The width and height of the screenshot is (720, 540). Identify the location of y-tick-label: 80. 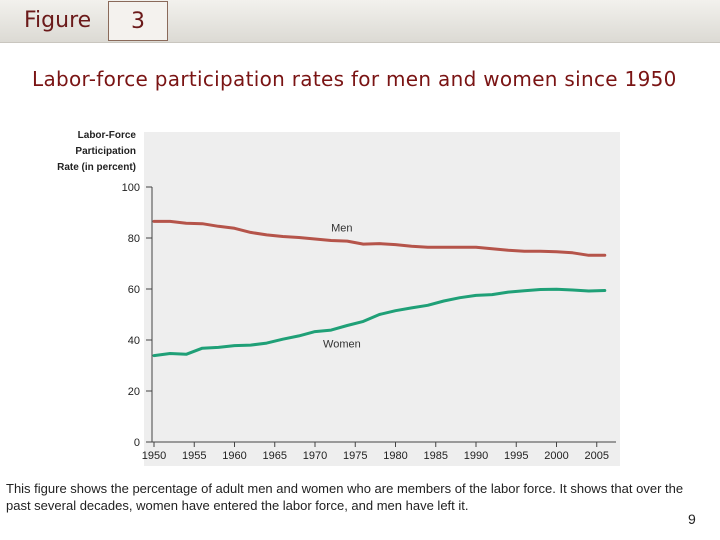
(134, 239).